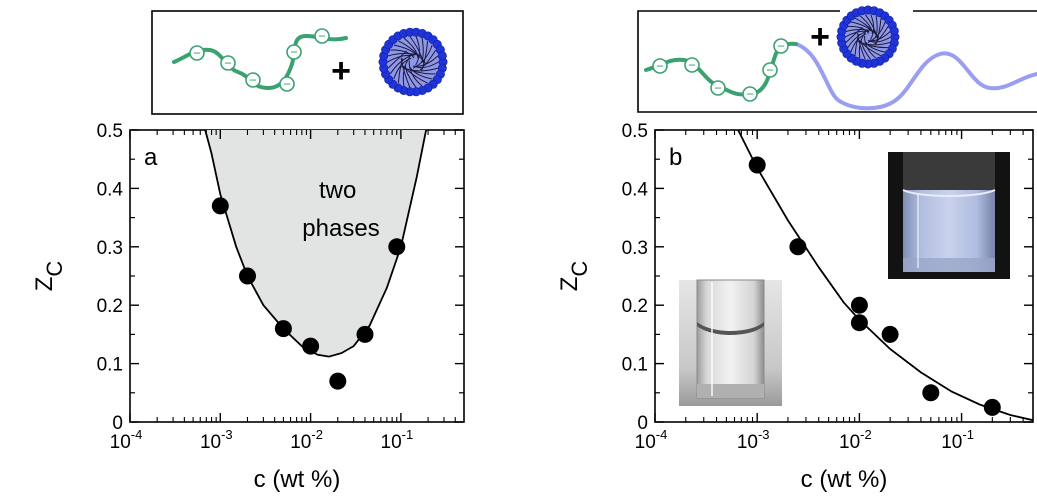  Describe the element at coordinates (949, 215) in the screenshot. I see `vial-photo-cloudy` at that location.